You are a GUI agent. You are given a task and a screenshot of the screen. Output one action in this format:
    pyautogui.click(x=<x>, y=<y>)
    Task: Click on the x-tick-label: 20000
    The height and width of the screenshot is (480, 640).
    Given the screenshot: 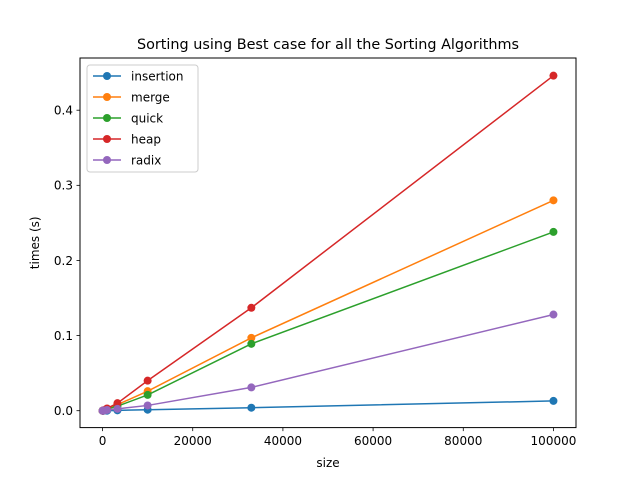 What is the action you would take?
    pyautogui.click(x=193, y=441)
    